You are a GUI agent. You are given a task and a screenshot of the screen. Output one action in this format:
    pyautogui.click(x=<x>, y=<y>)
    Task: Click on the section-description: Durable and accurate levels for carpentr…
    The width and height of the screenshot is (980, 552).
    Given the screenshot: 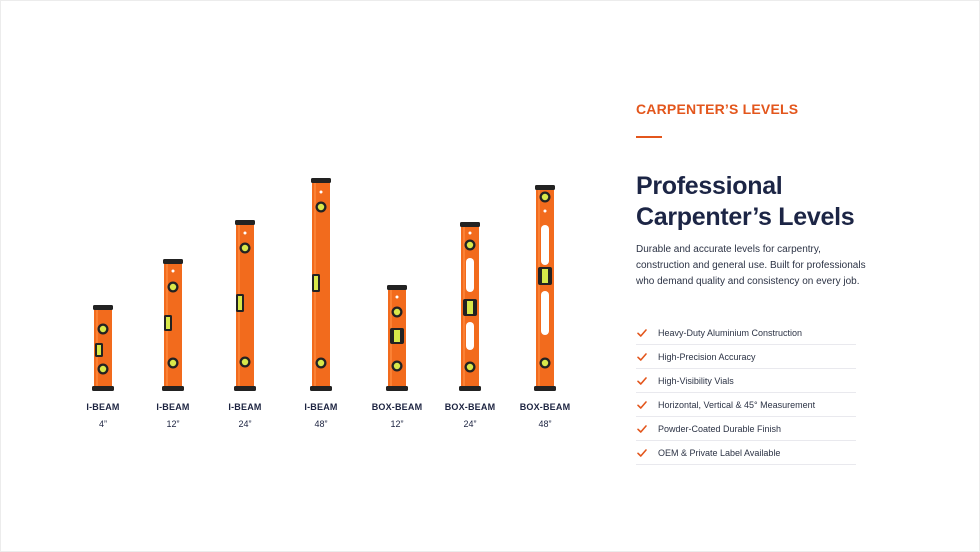 What is the action you would take?
    pyautogui.click(x=751, y=266)
    